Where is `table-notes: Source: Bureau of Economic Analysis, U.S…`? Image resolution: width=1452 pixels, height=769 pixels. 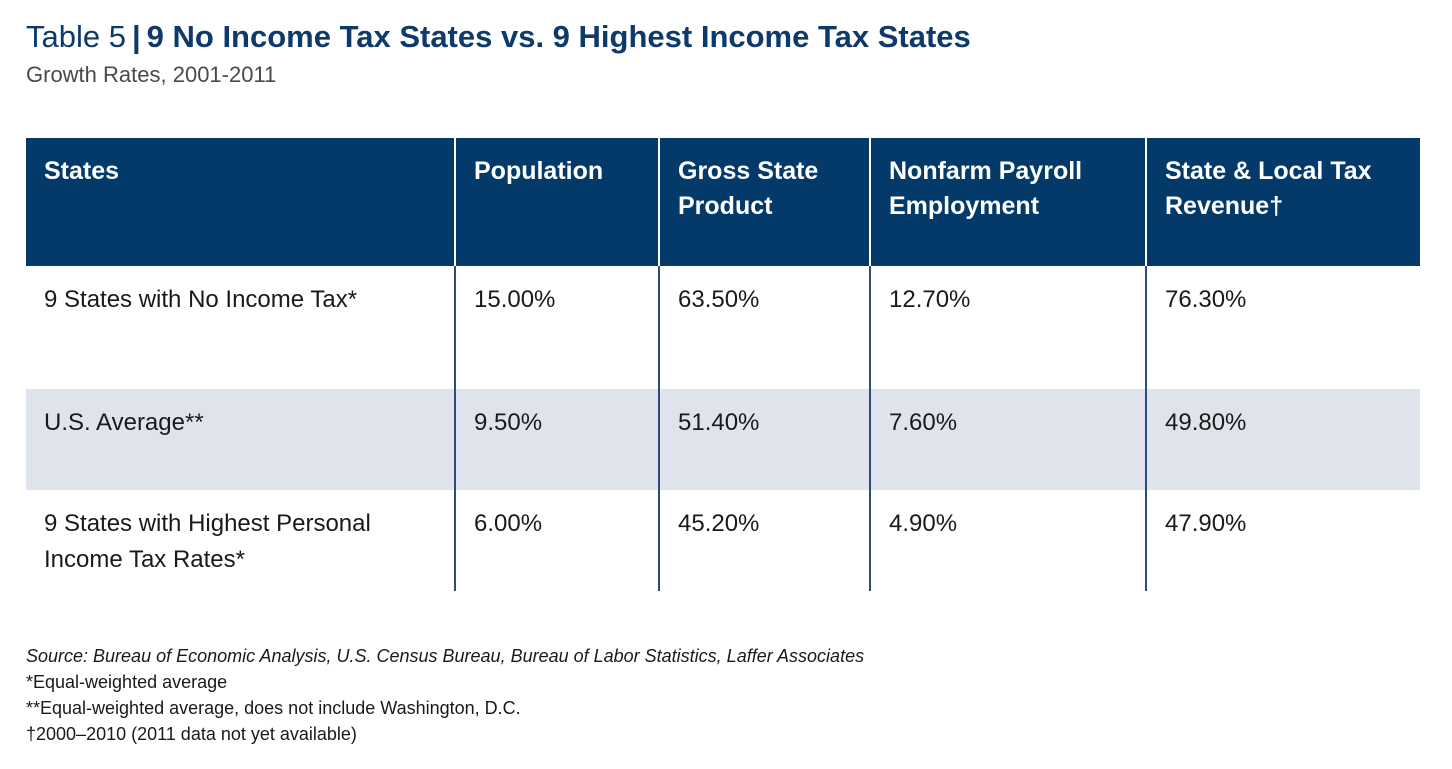 table-notes: Source: Bureau of Economic Analysis, U.S… is located at coordinates (445, 695).